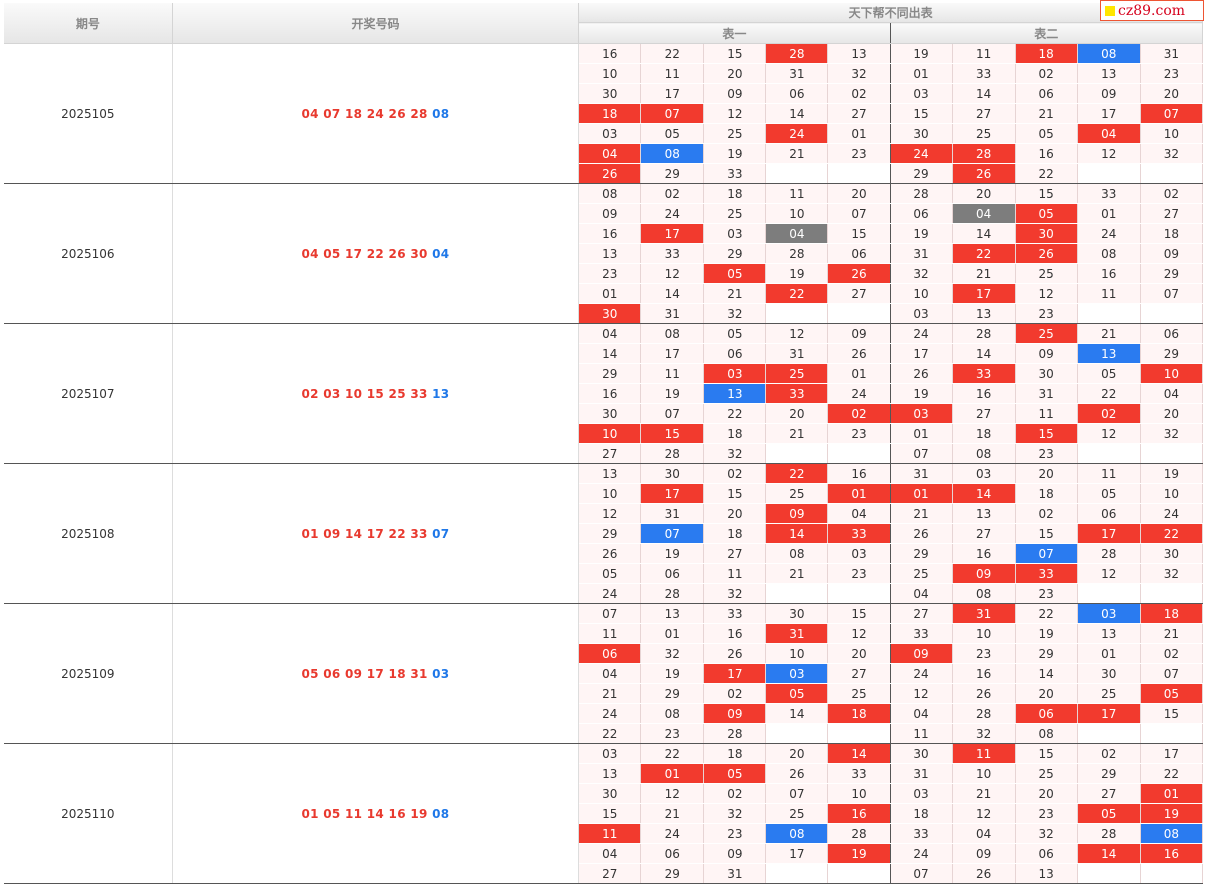  Describe the element at coordinates (797, 413) in the screenshot. I see `number-cell: 20` at that location.